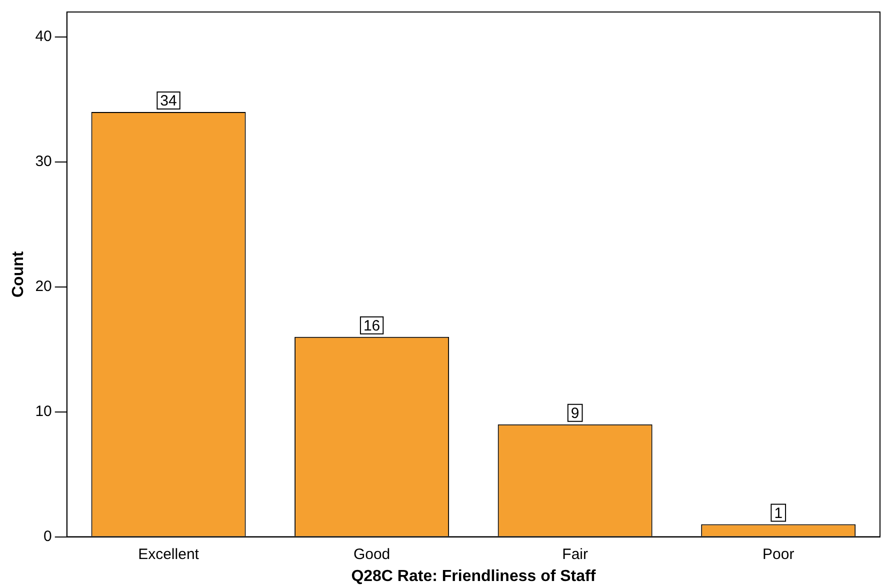 Image resolution: width=882 pixels, height=588 pixels. What do you see at coordinates (168, 101) in the screenshot?
I see `data-label: 34` at bounding box center [168, 101].